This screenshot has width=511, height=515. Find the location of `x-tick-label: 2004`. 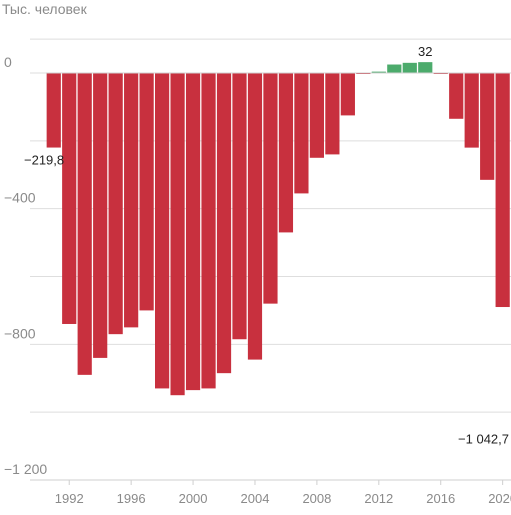

x-tick-label: 2004 is located at coordinates (255, 498).